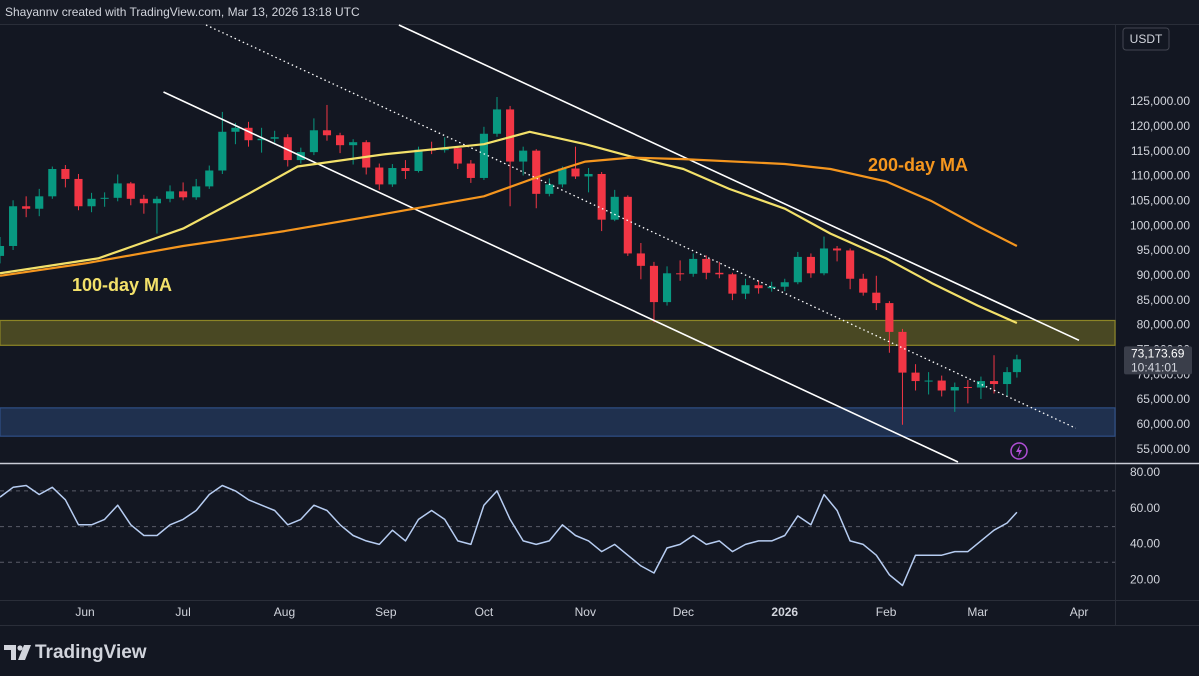 The width and height of the screenshot is (1199, 676). I want to click on rsi-line, so click(509, 535).